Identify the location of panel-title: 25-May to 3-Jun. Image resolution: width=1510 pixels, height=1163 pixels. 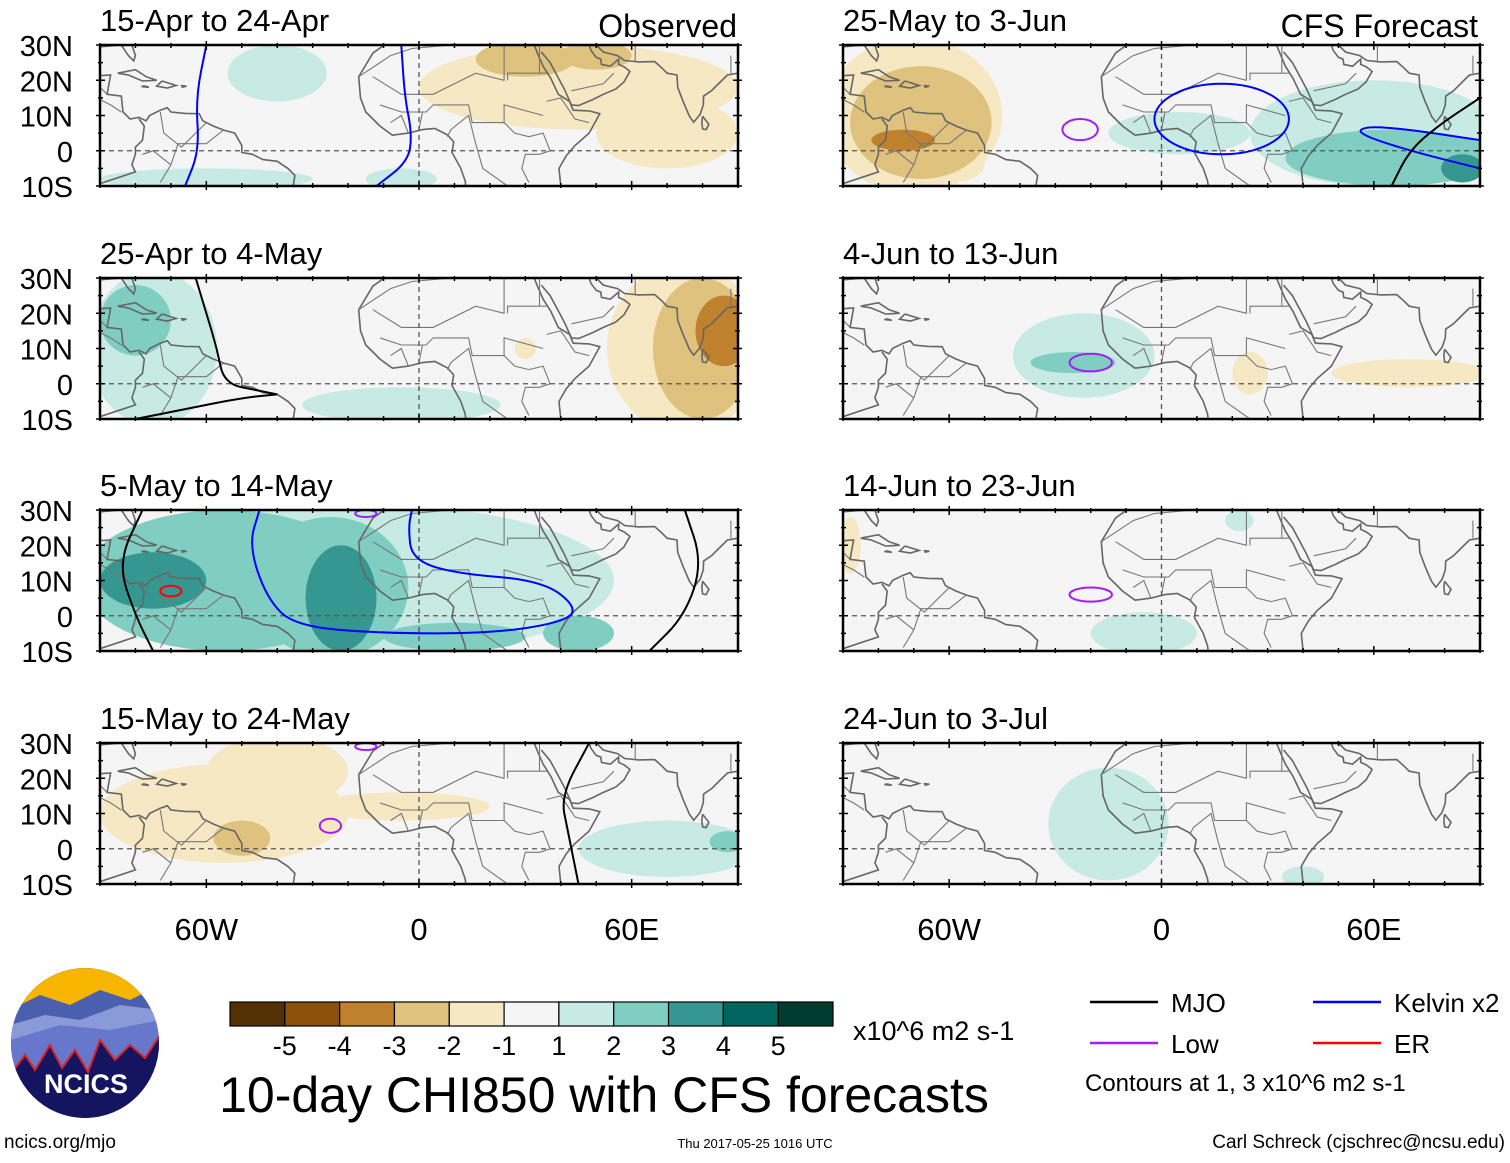
(955, 20).